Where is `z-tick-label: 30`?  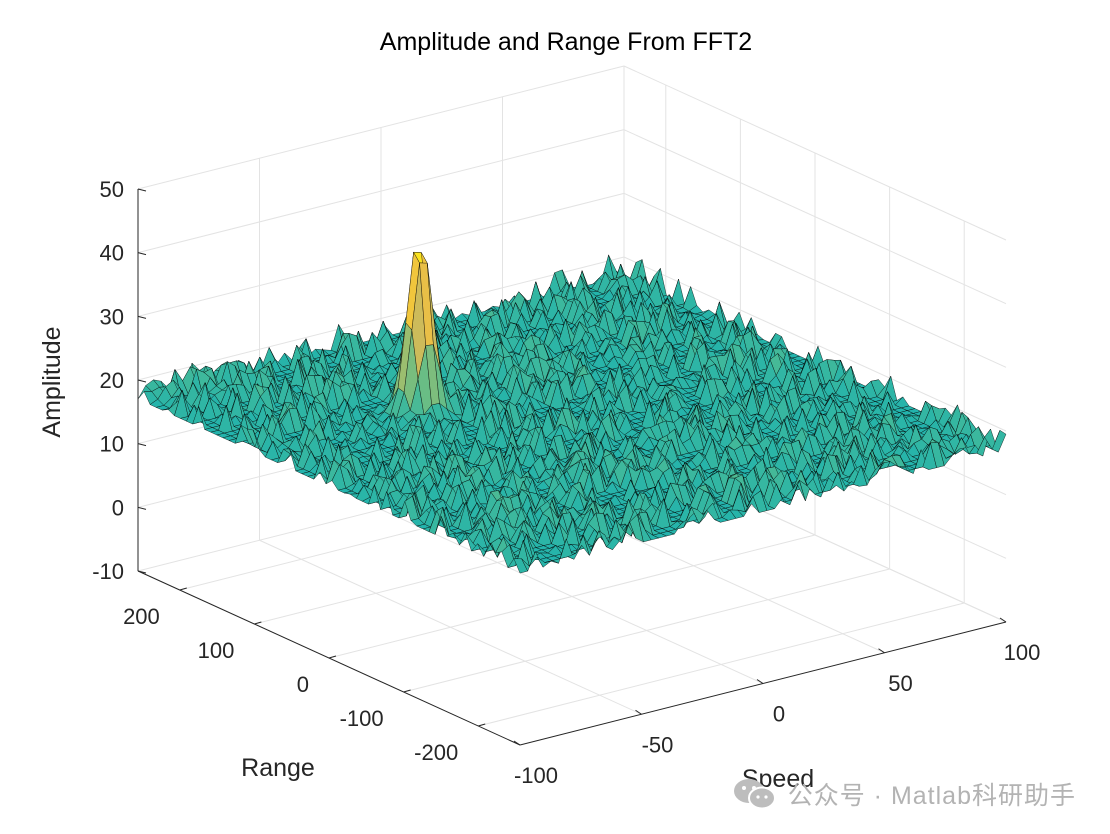 z-tick-label: 30 is located at coordinates (112, 316).